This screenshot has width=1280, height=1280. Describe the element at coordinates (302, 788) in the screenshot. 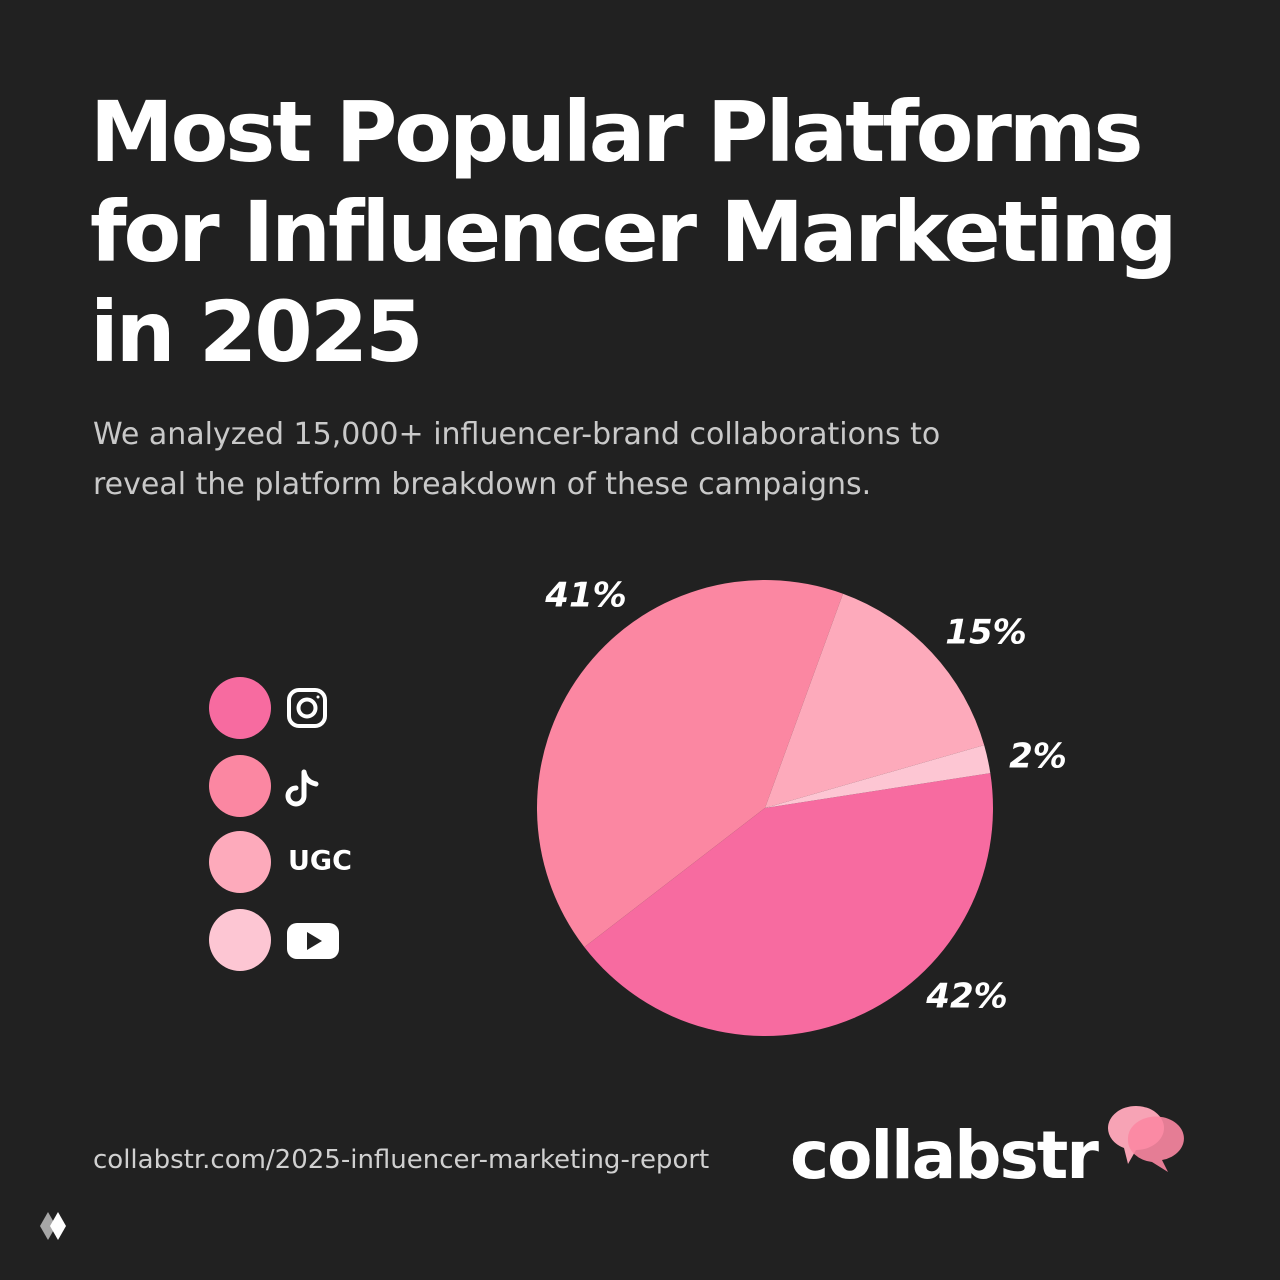

I see `tiktok-icon` at that location.